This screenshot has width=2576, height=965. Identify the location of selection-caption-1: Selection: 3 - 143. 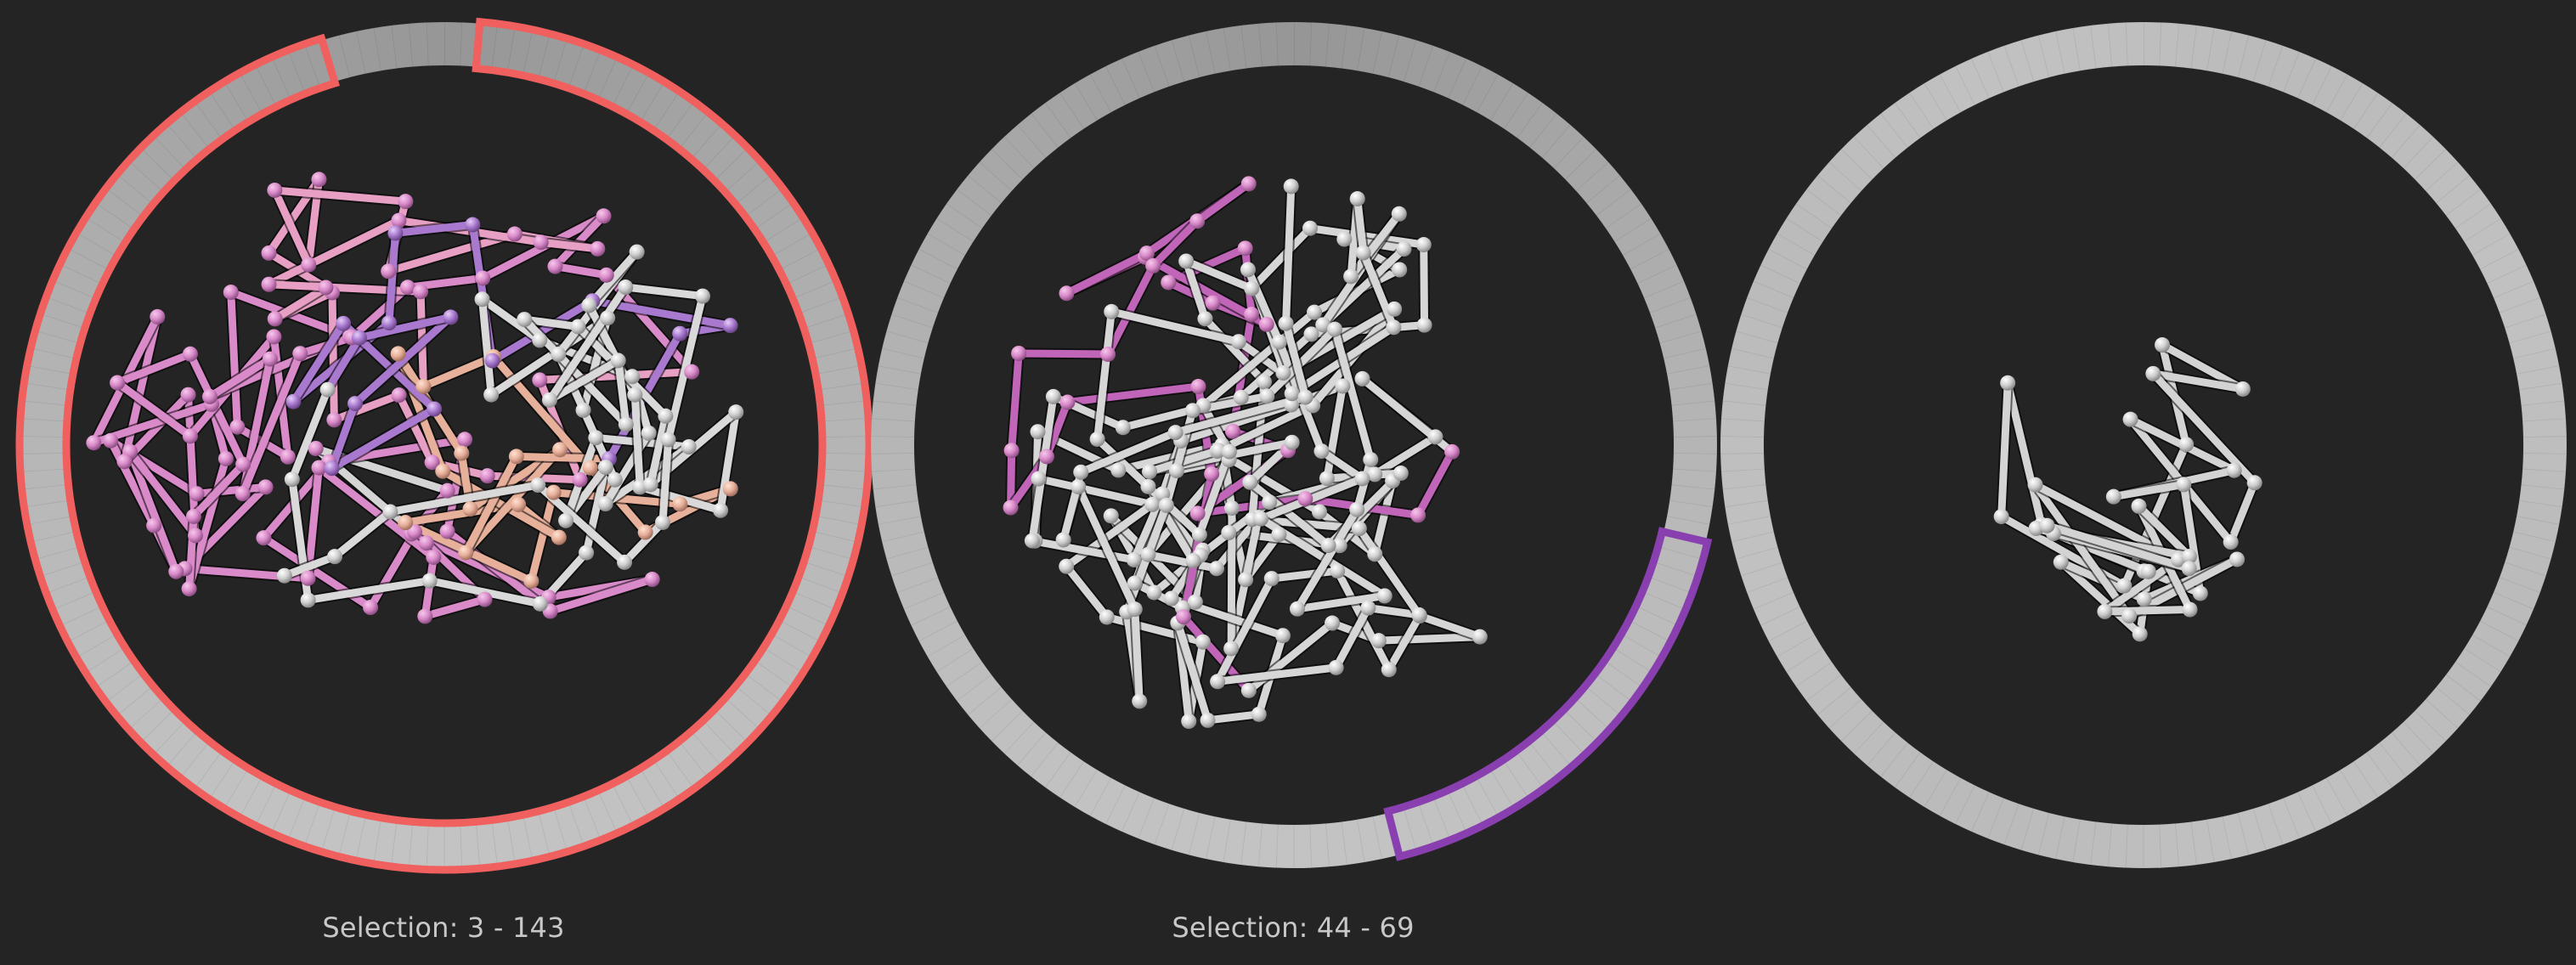
(443, 928).